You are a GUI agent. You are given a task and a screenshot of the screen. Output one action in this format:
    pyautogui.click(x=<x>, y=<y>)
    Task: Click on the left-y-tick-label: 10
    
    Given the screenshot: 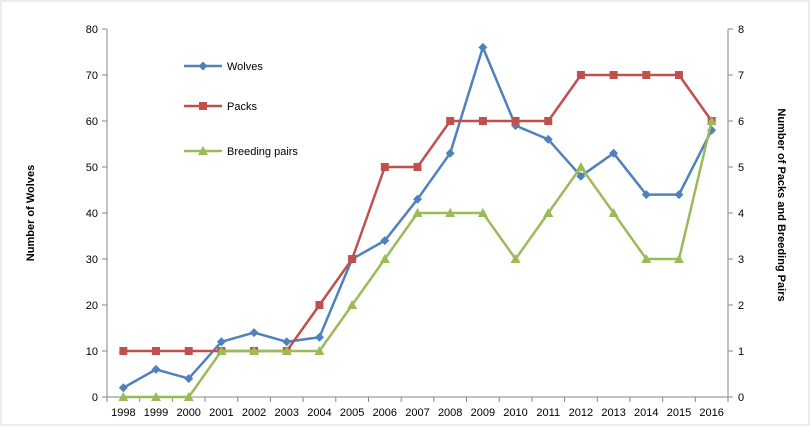 What is the action you would take?
    pyautogui.click(x=92, y=352)
    